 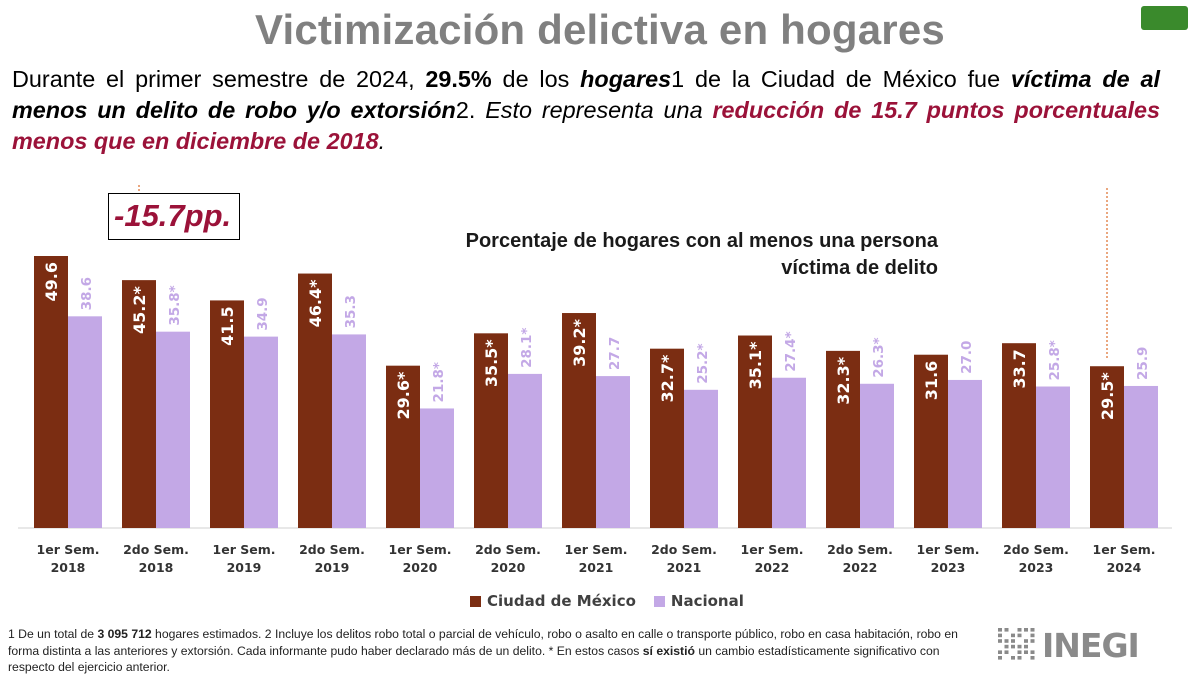 I want to click on x-label-line1-8: 1er Sem., so click(x=772, y=549).